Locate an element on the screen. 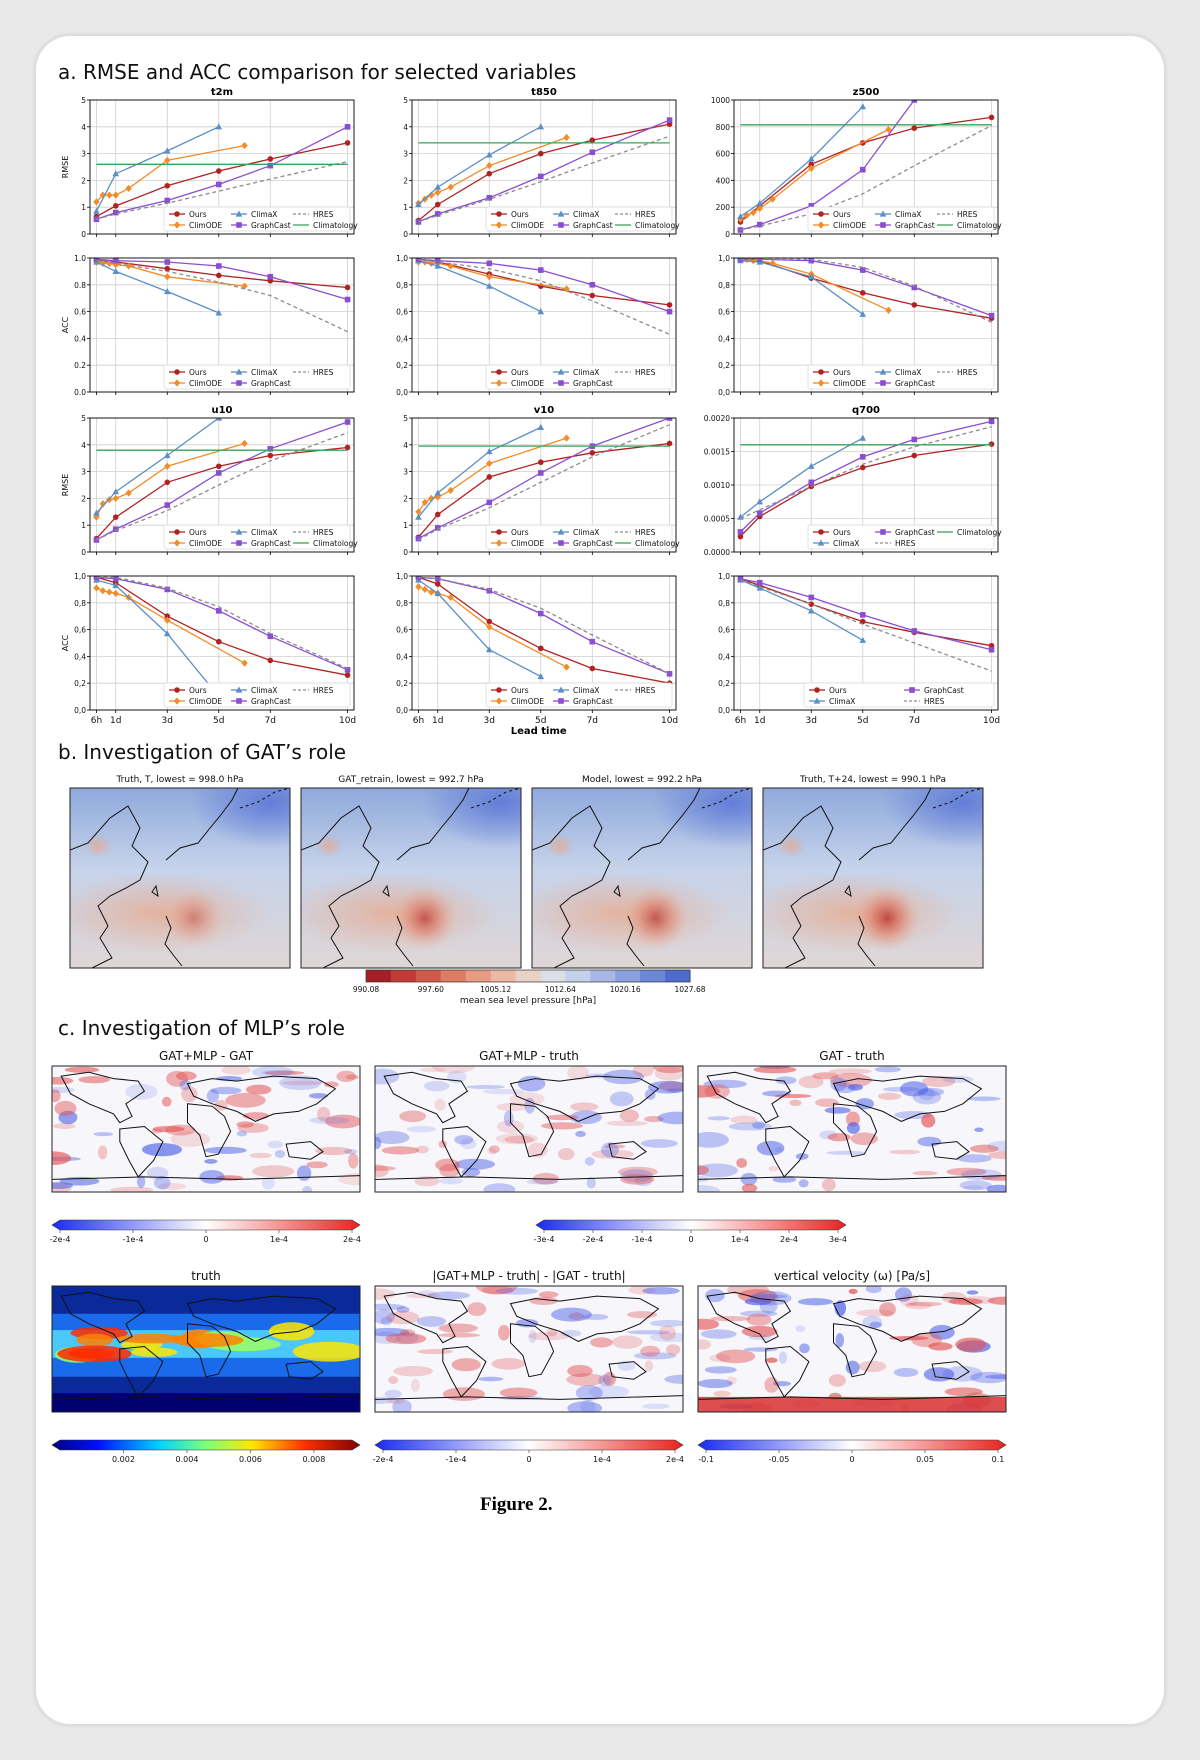 The width and height of the screenshot is (1200, 1760). legend-label: Ours is located at coordinates (838, 690).